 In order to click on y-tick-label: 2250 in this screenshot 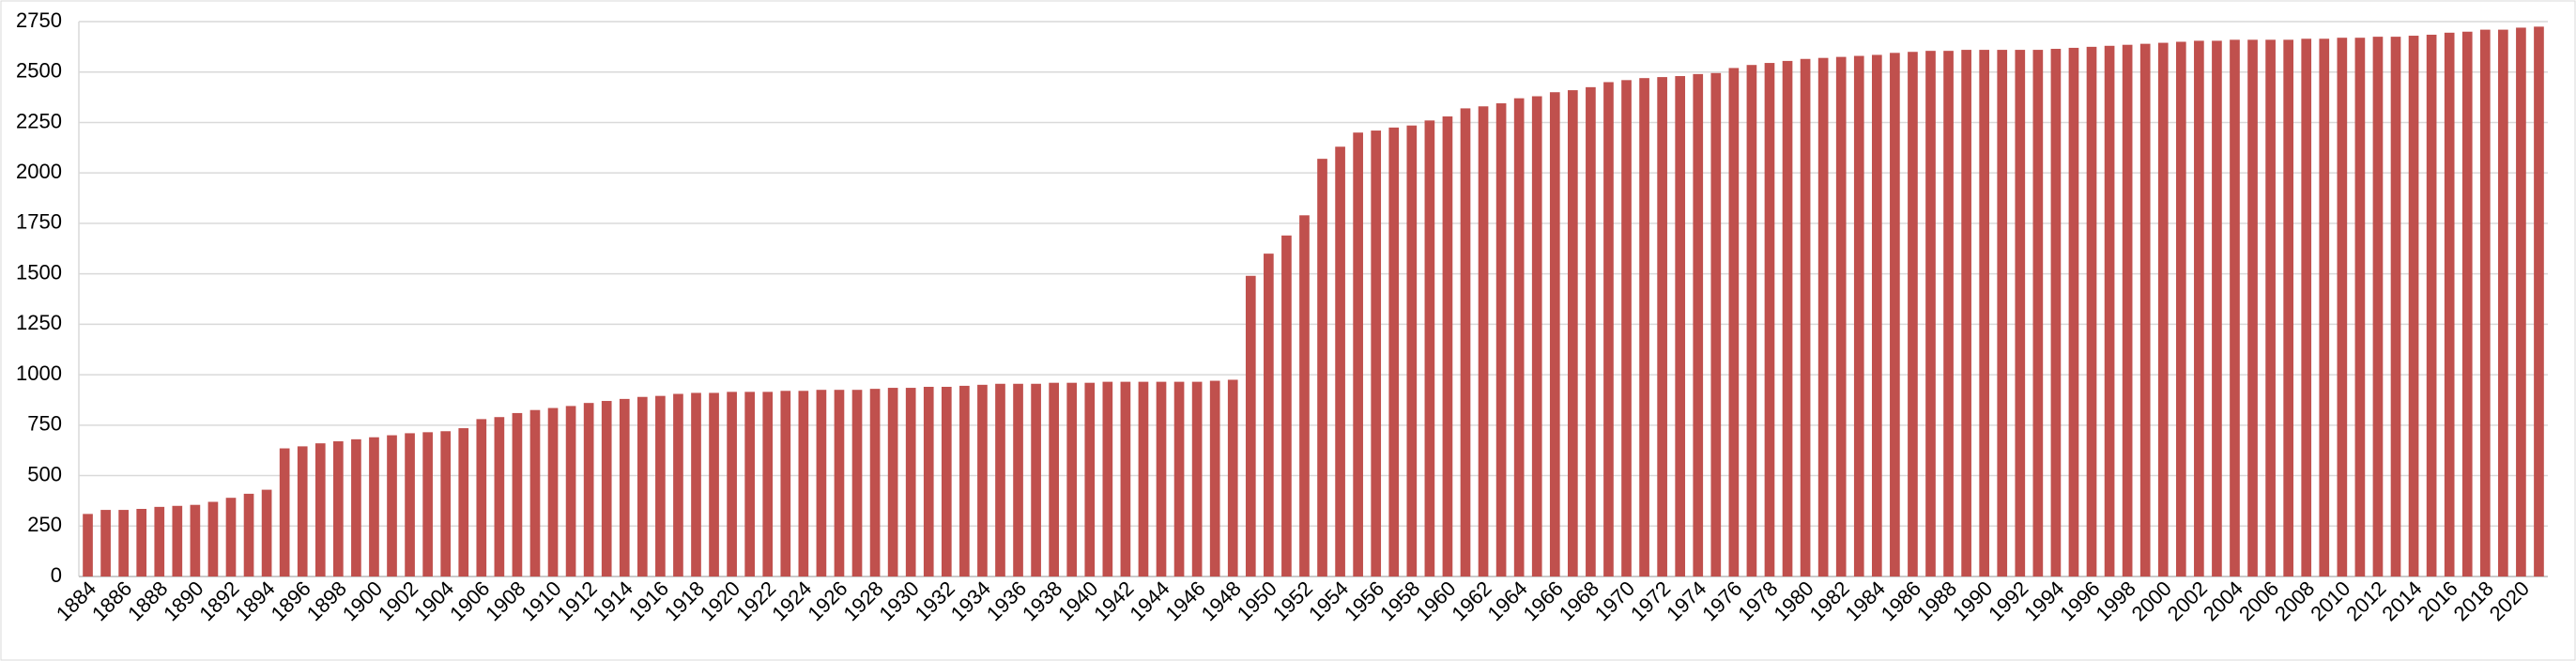, I will do `click(39, 121)`.